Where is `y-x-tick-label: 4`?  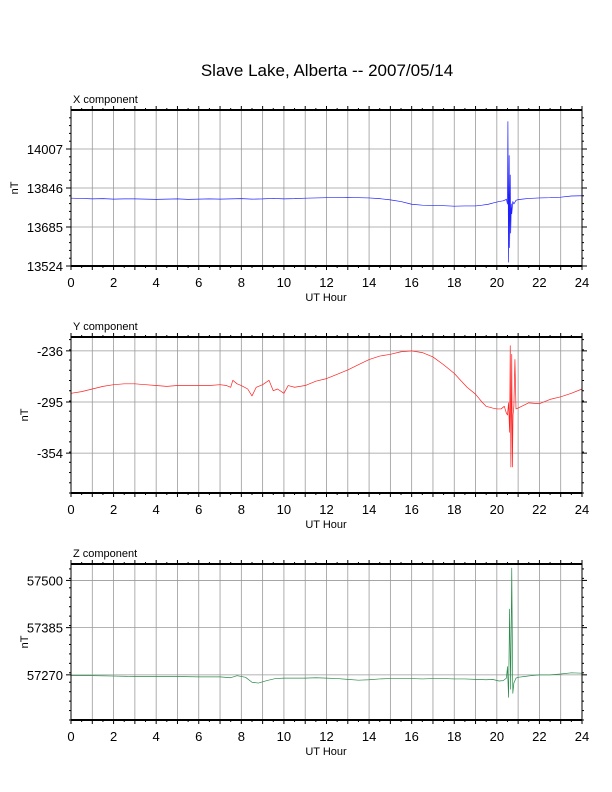
y-x-tick-label: 4 is located at coordinates (156, 509).